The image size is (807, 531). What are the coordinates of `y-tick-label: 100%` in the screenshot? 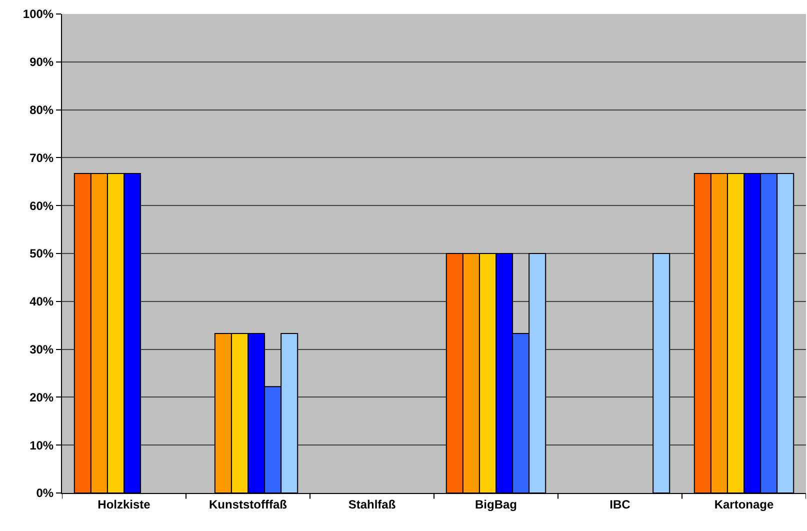 It's located at (38, 14).